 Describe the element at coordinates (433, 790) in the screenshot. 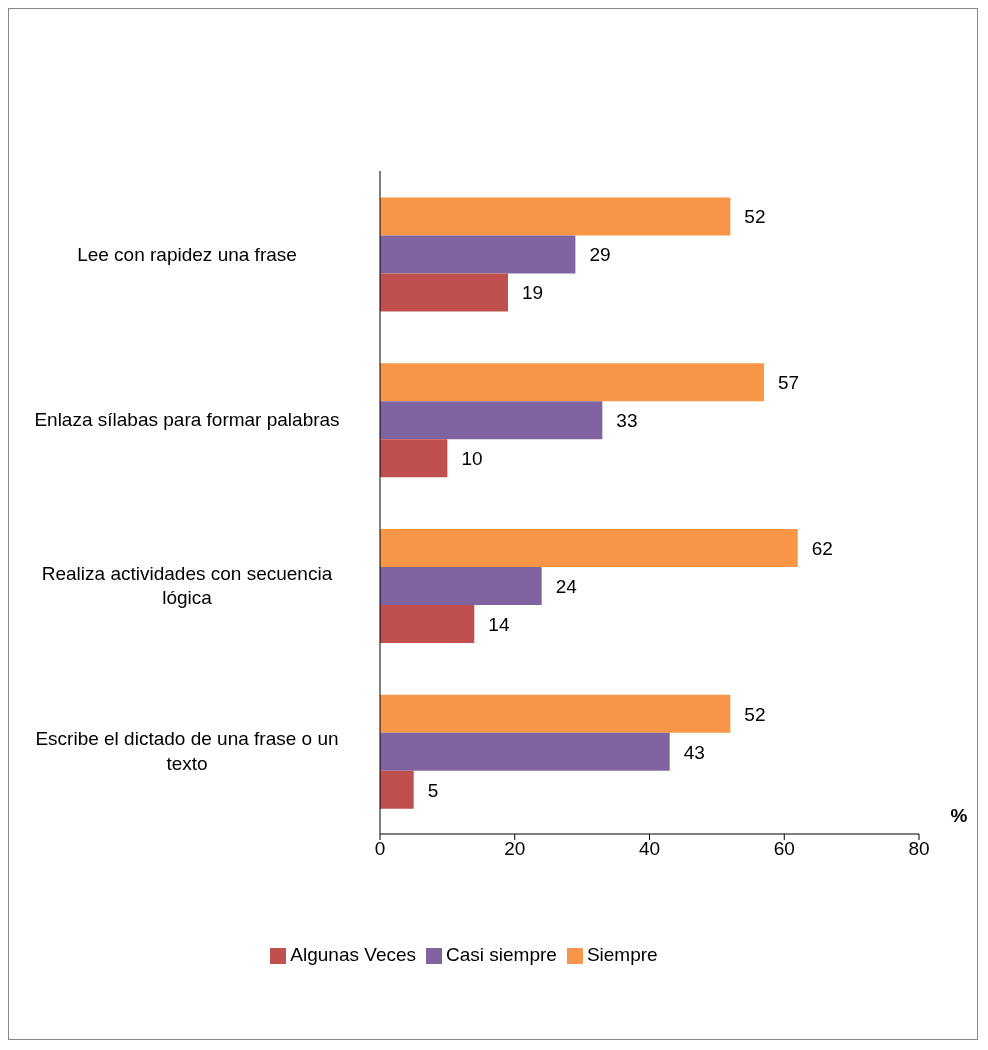

I see `data-label: 5` at that location.